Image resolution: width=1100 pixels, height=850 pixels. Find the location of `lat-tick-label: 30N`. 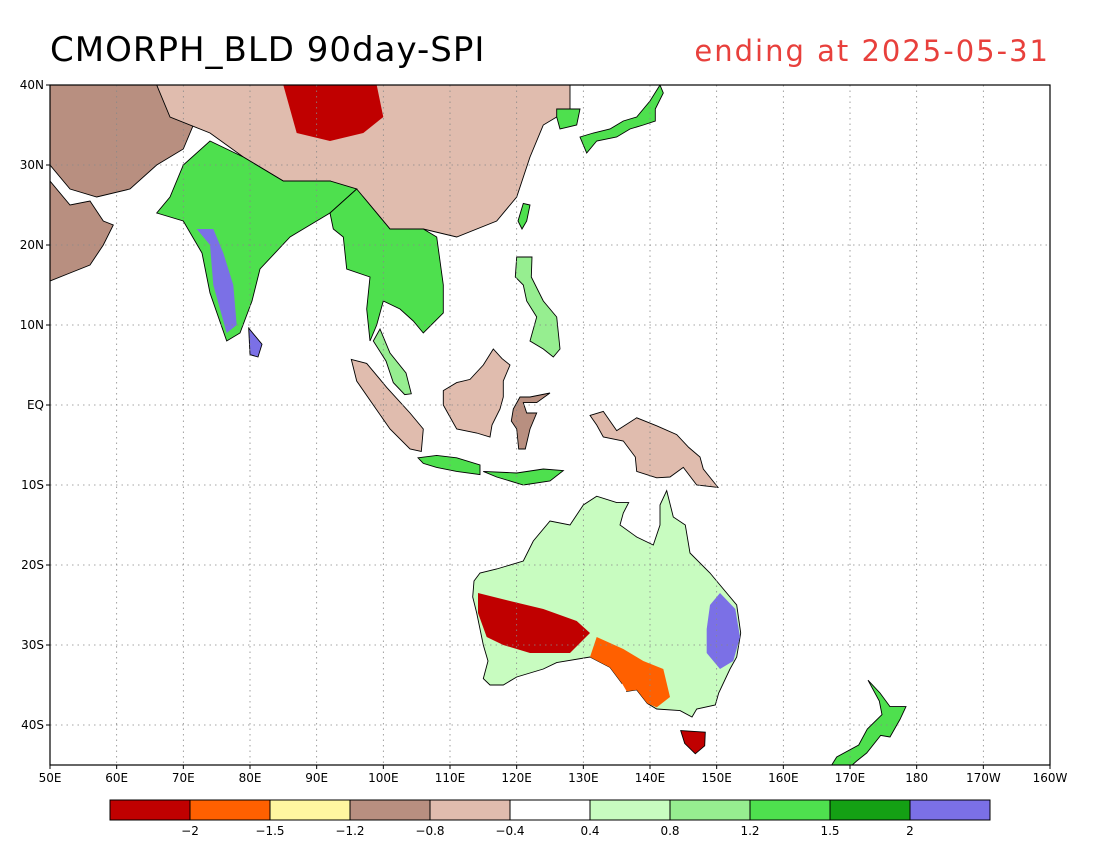

lat-tick-label: 30N is located at coordinates (32, 165).